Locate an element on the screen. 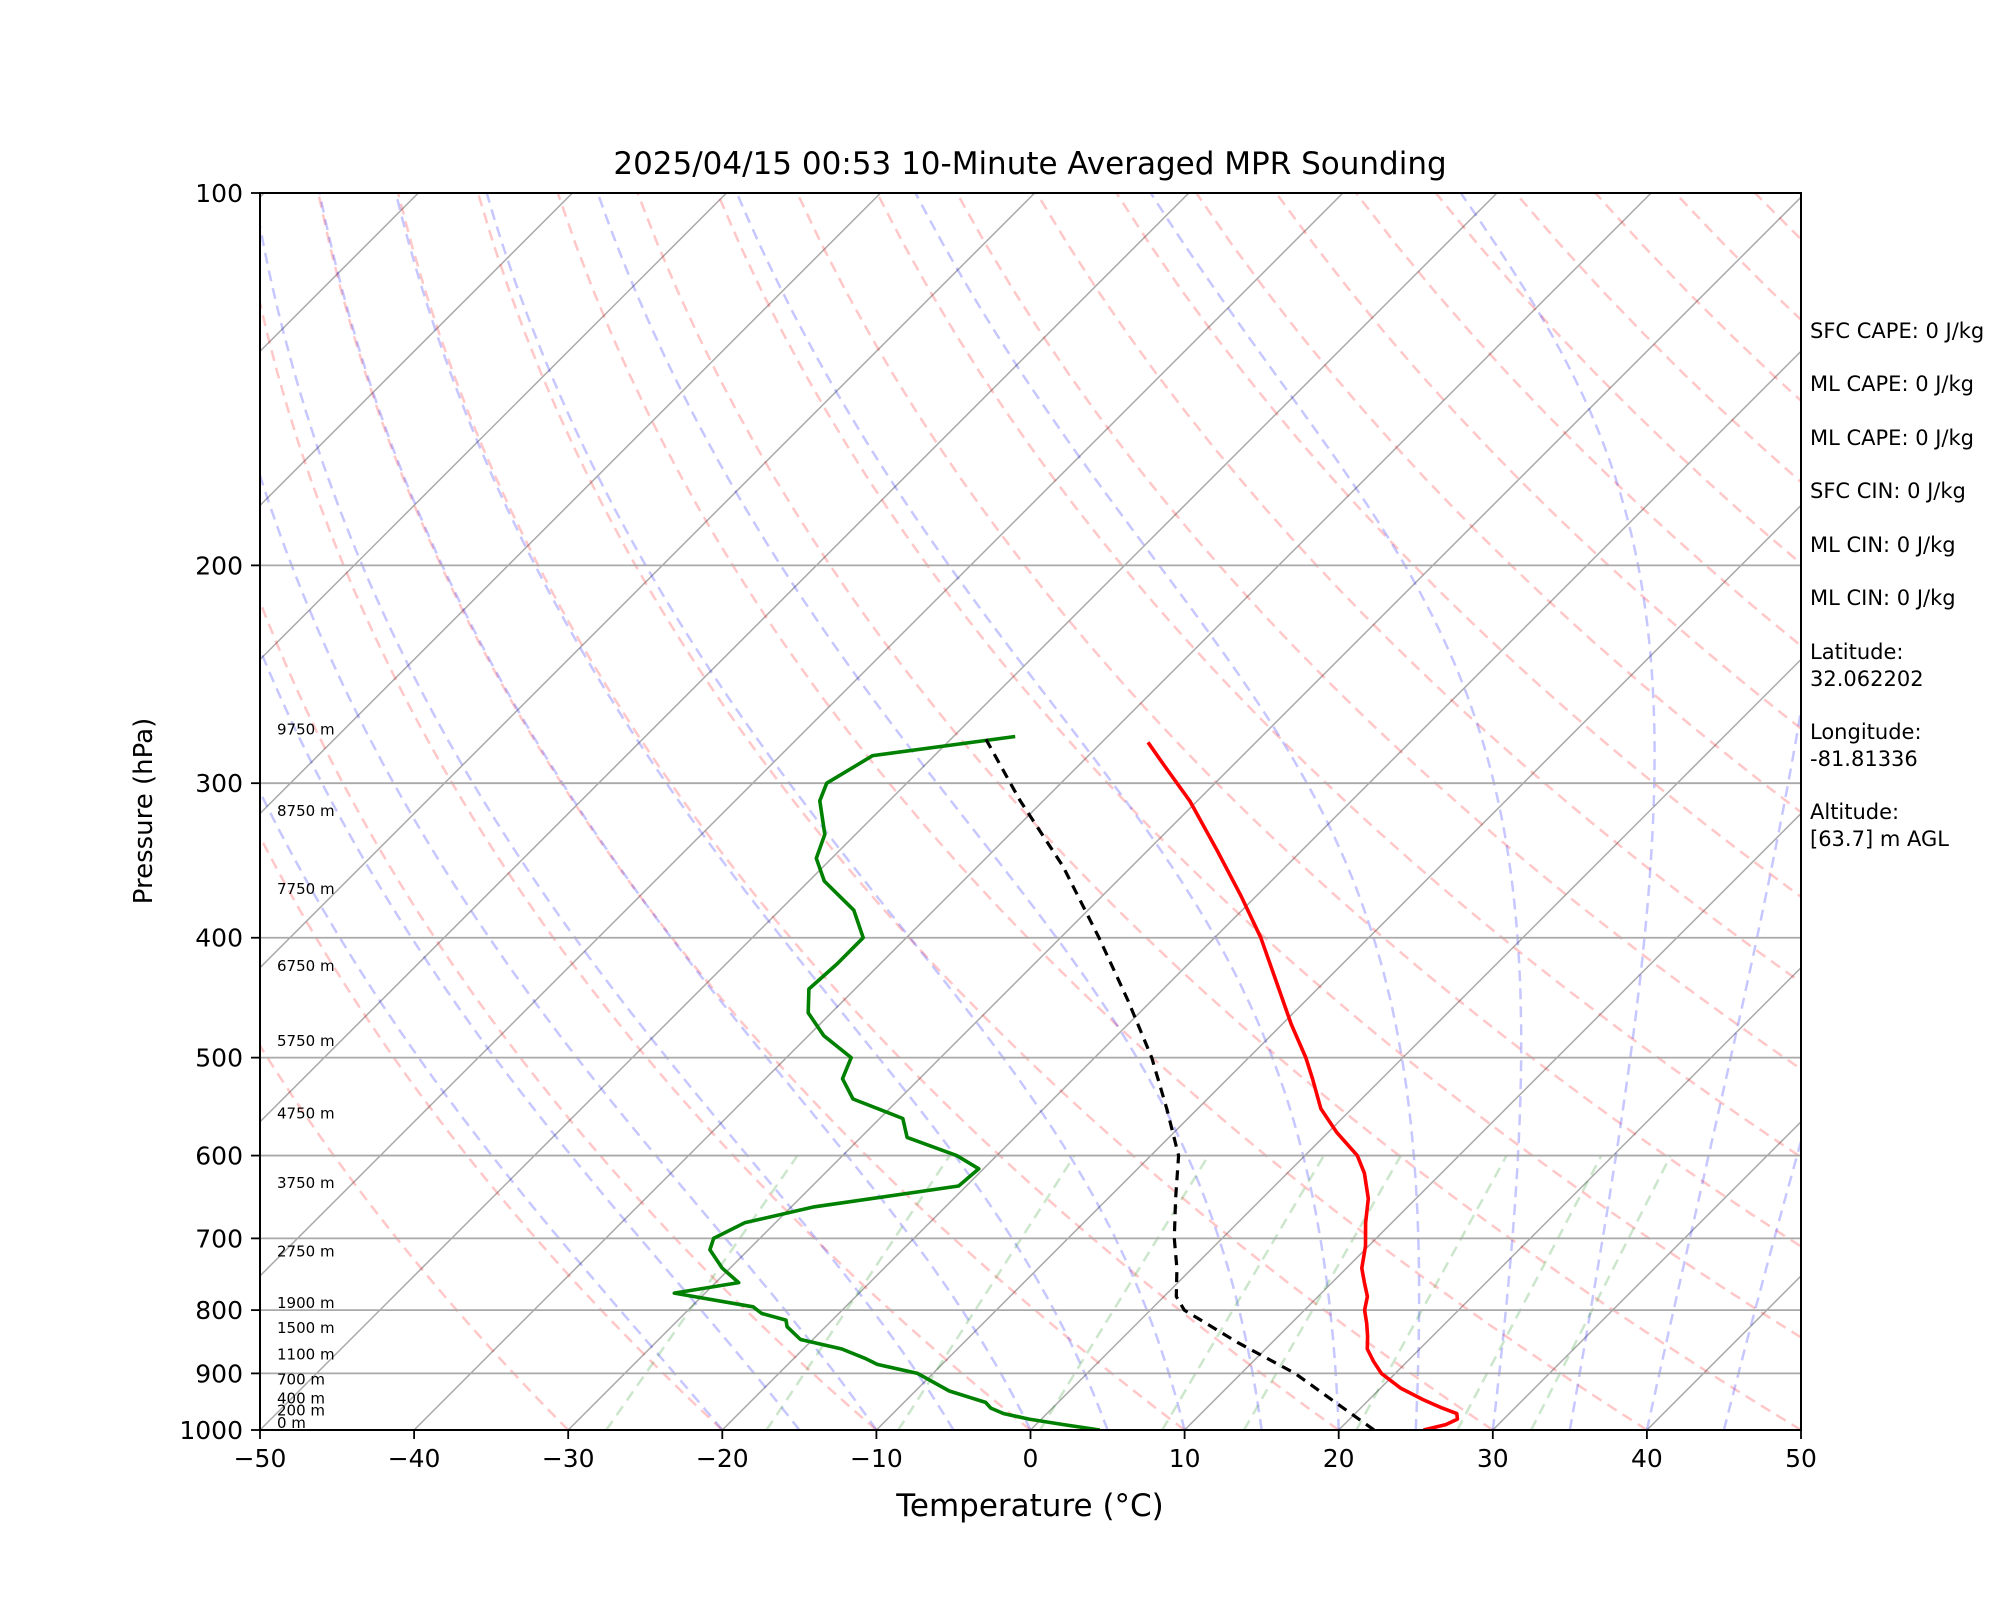 The width and height of the screenshot is (2000, 1600). height-label: 200 m is located at coordinates (301, 1410).